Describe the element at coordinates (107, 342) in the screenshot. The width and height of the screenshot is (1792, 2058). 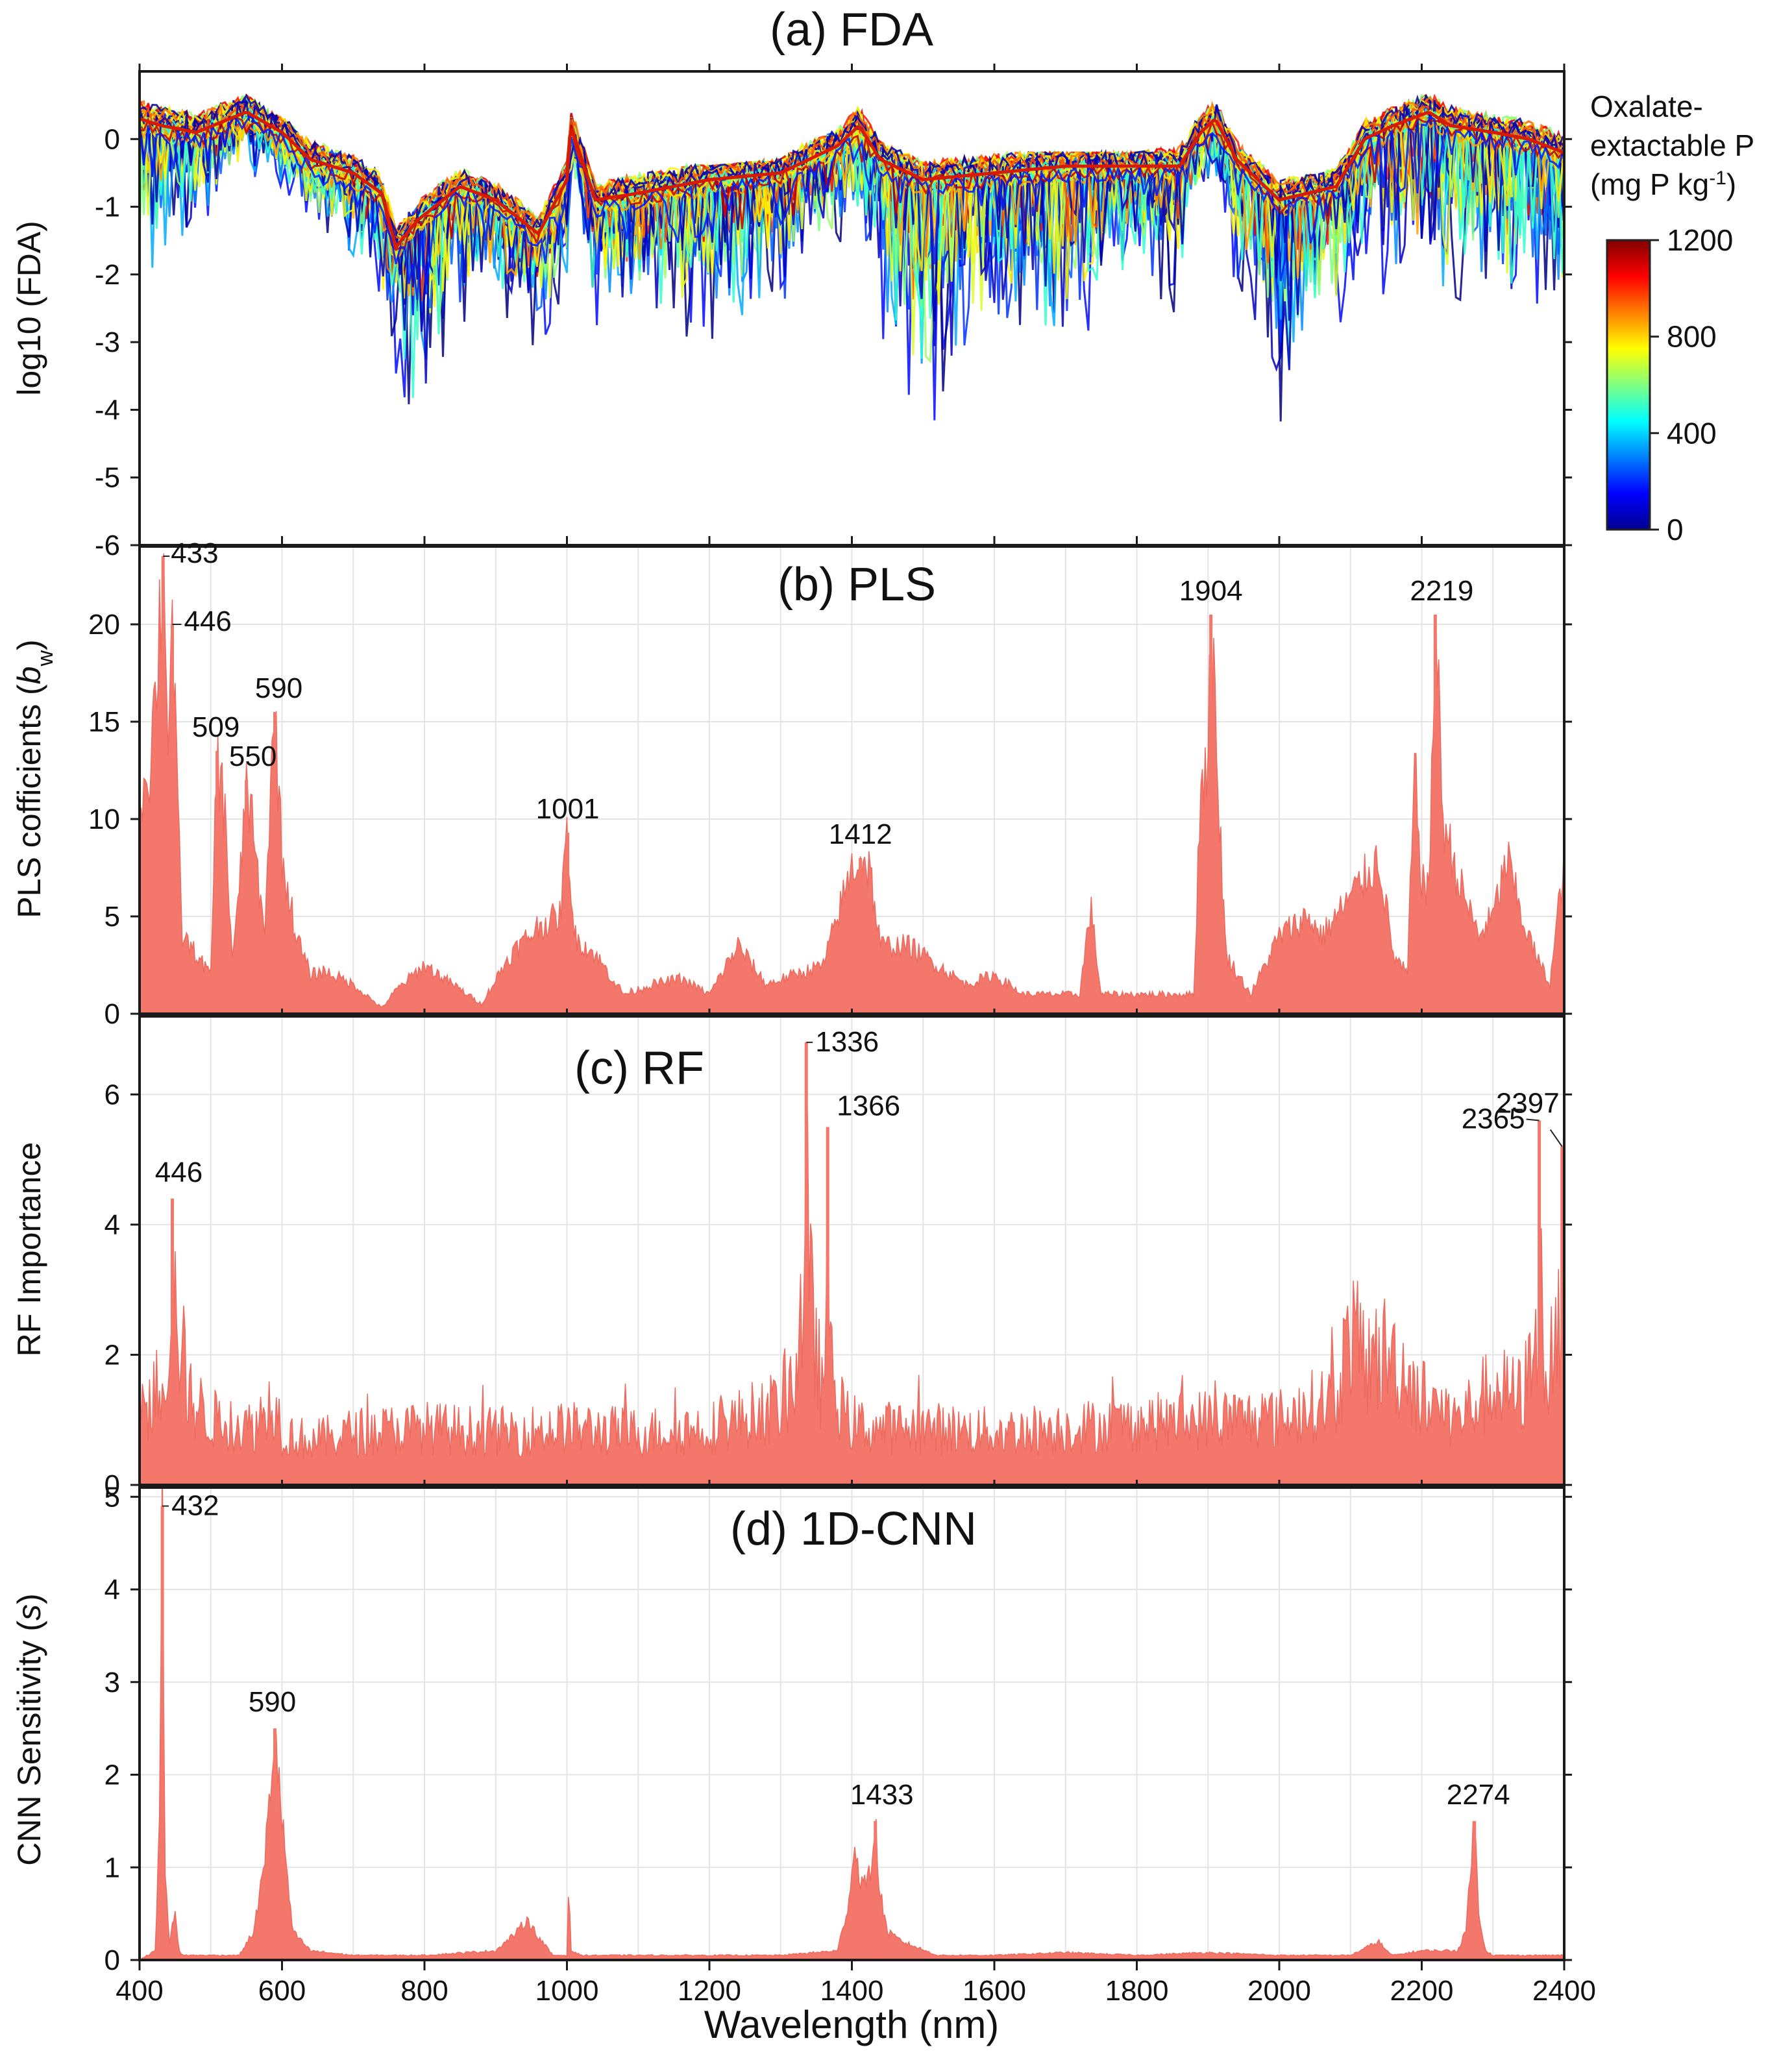
I see `y-tick-label: -3` at that location.